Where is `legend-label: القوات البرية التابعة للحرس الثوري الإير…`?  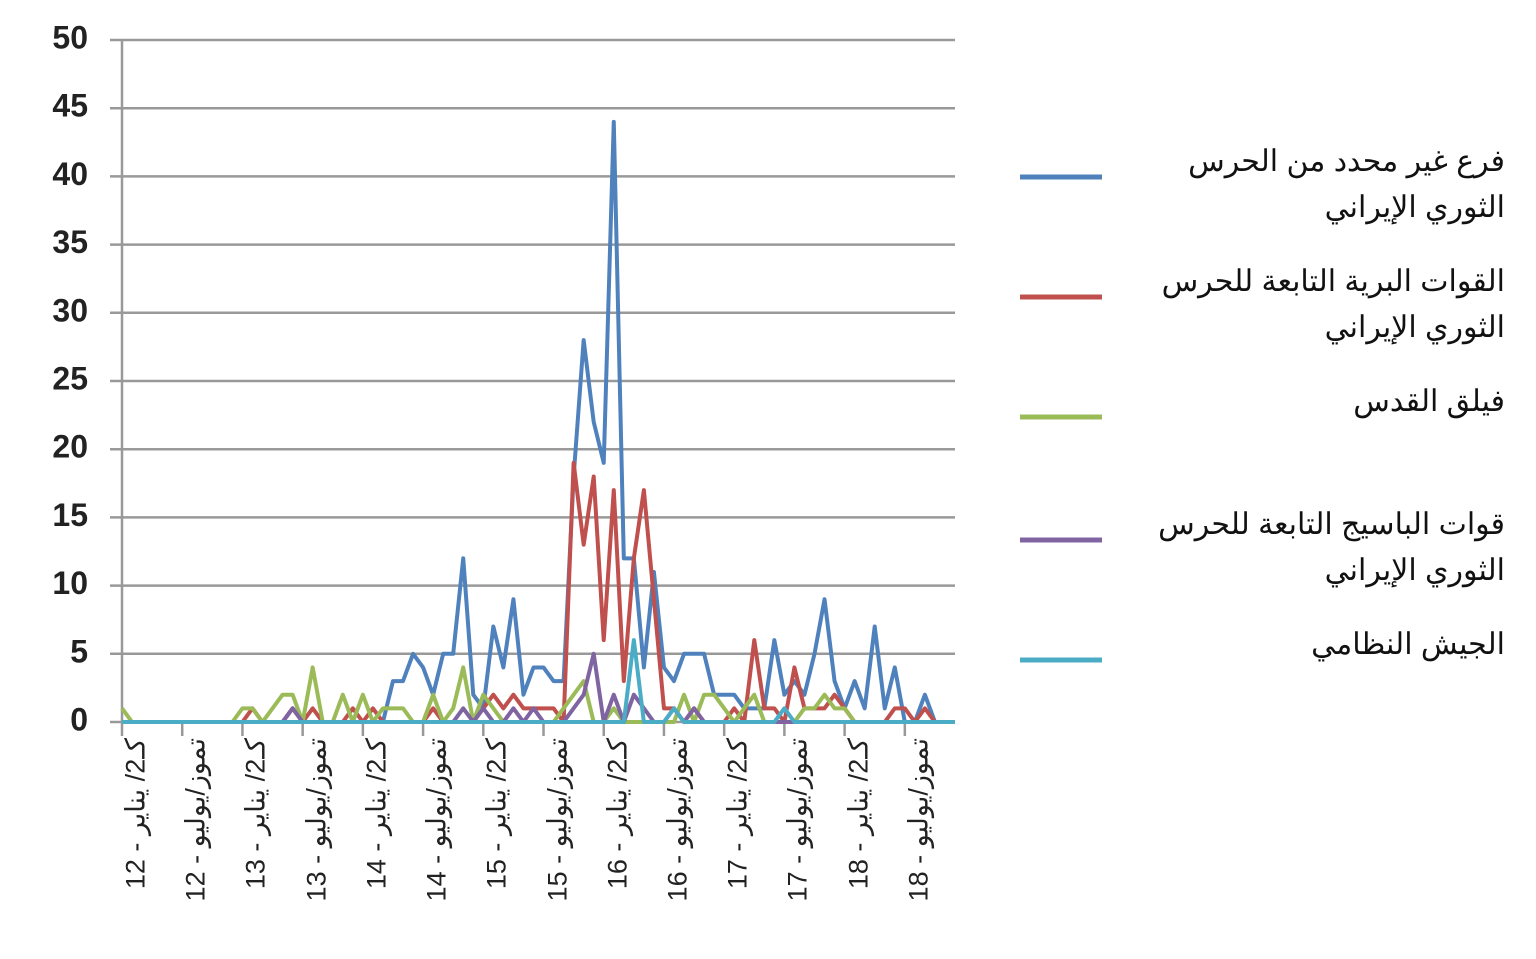
legend-label: القوات البرية التابعة للحرس الثوري الإير… is located at coordinates (1333, 304).